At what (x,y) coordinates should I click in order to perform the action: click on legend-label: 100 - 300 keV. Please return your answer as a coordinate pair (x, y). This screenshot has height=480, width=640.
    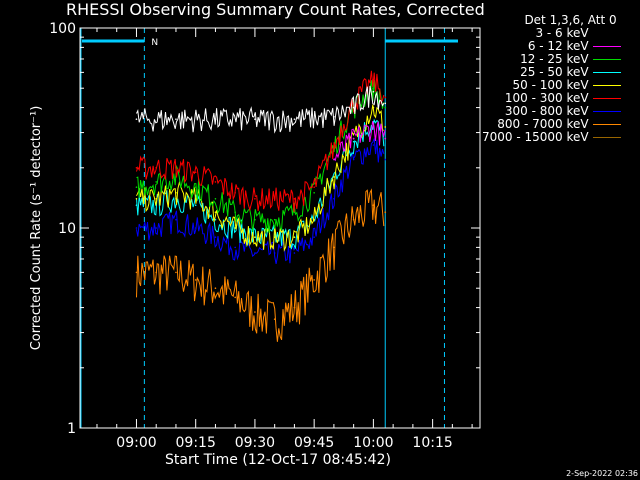
    Looking at the image, I should click on (546, 98).